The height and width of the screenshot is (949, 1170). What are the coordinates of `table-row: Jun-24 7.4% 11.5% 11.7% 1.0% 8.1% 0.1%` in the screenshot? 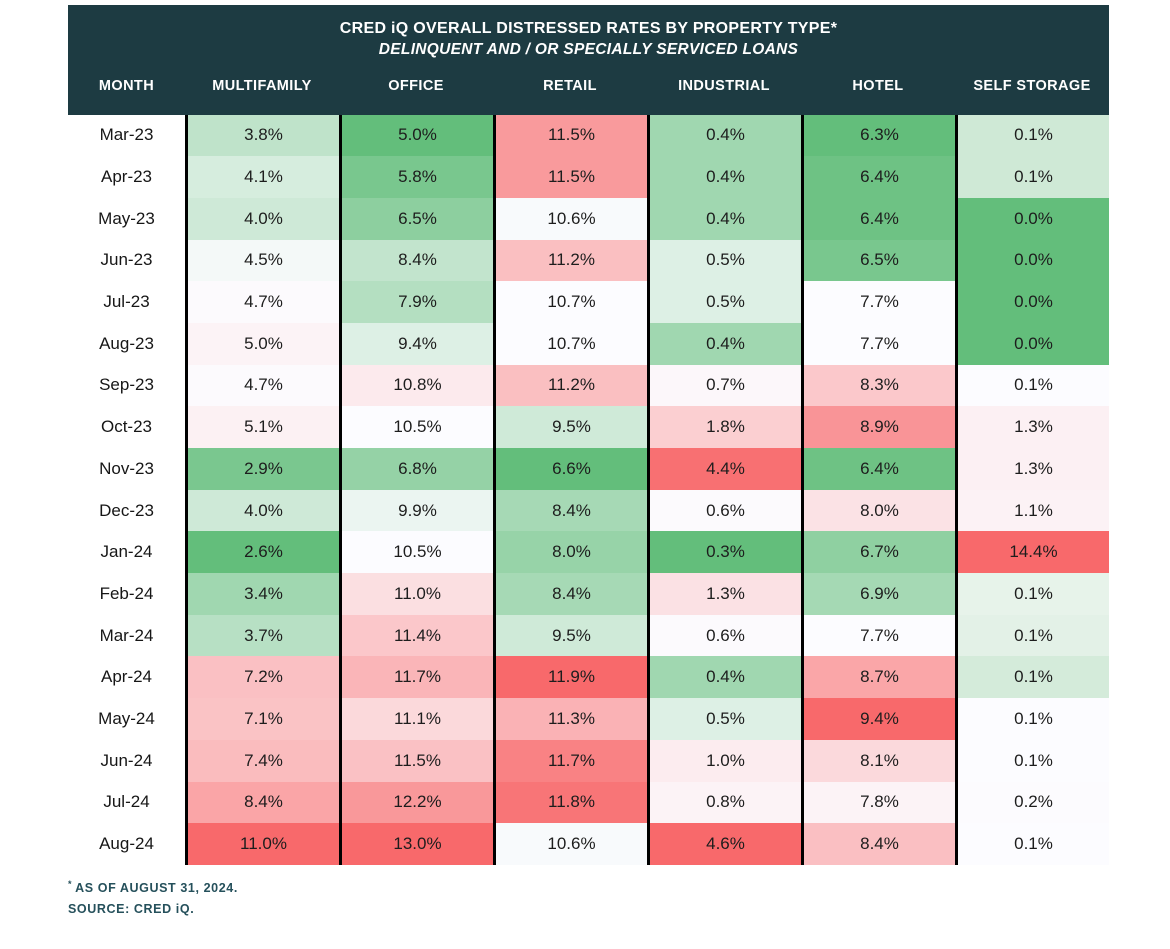 It's located at (588, 760).